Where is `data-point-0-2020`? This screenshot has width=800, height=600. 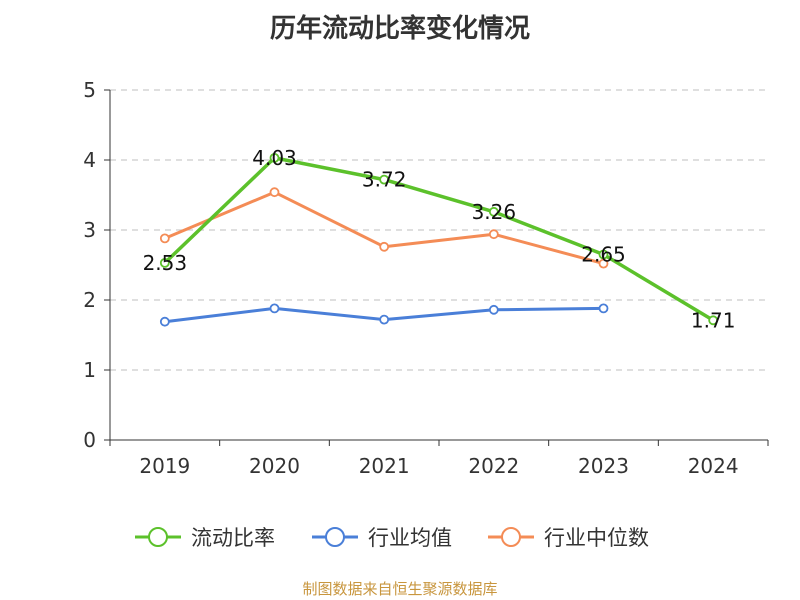
data-point-0-2020 is located at coordinates (274, 157).